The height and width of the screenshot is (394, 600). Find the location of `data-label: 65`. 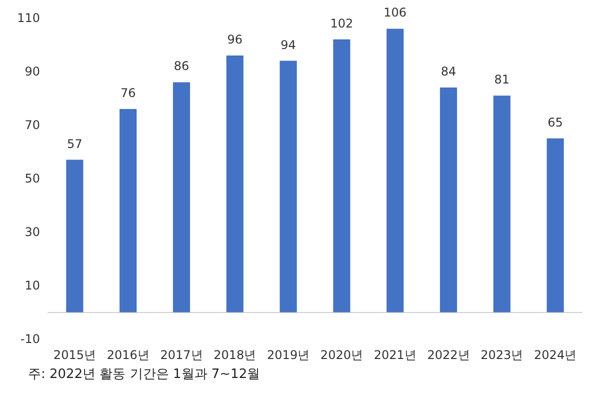

data-label: 65 is located at coordinates (555, 122).